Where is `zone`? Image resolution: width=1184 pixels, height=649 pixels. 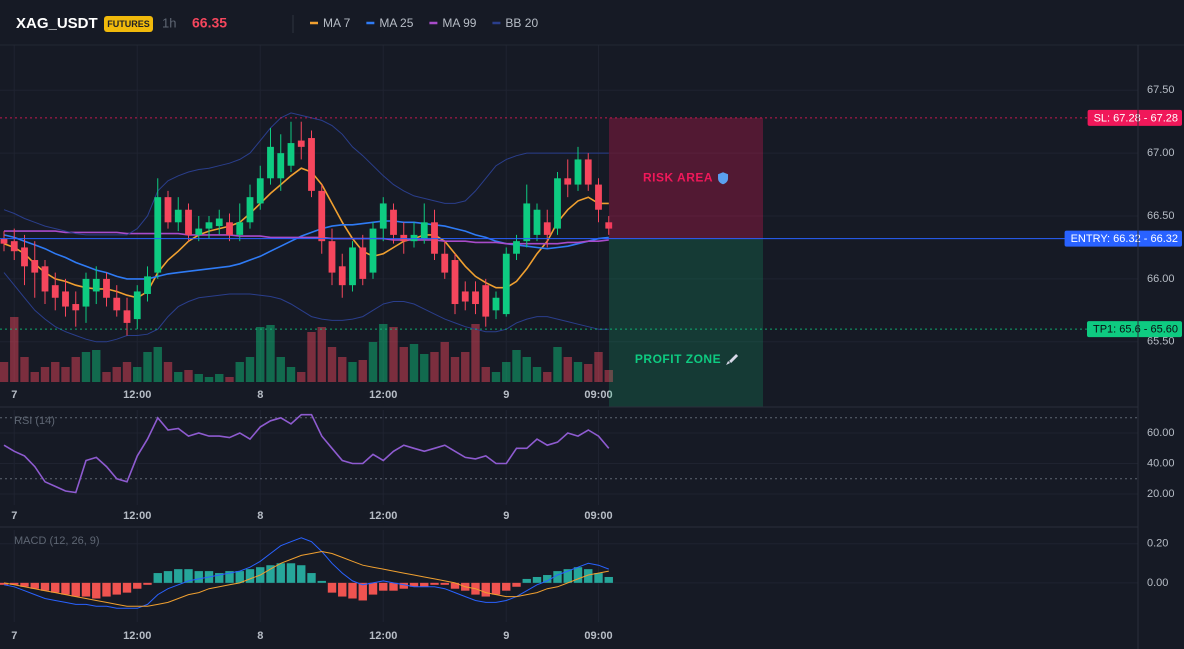
zone is located at coordinates (686, 178).